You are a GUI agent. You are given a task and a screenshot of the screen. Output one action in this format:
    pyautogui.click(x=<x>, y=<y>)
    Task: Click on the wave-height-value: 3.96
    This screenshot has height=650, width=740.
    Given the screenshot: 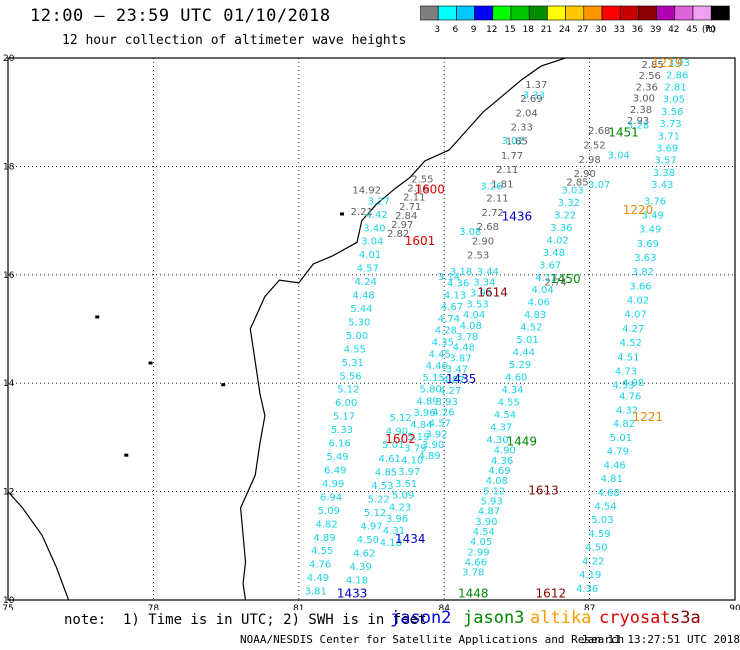 What is the action you would take?
    pyautogui.click(x=397, y=519)
    